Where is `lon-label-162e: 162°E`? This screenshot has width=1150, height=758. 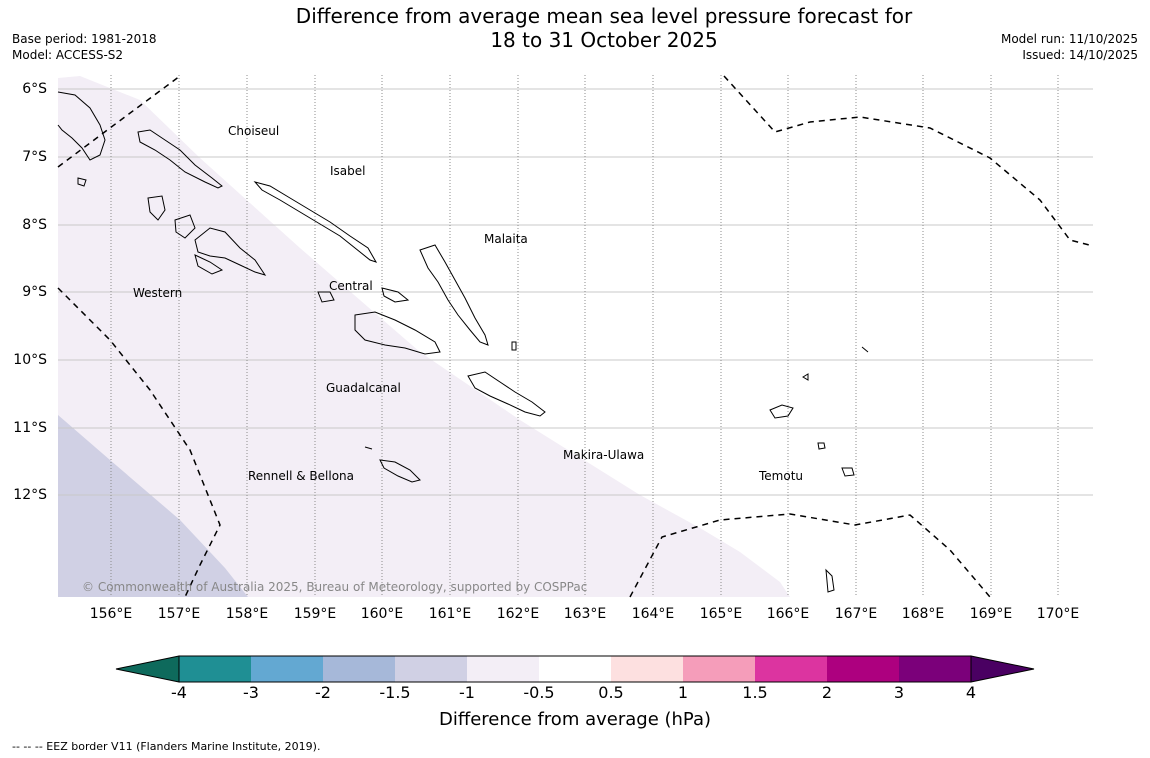
lon-label-162e: 162°E is located at coordinates (518, 614).